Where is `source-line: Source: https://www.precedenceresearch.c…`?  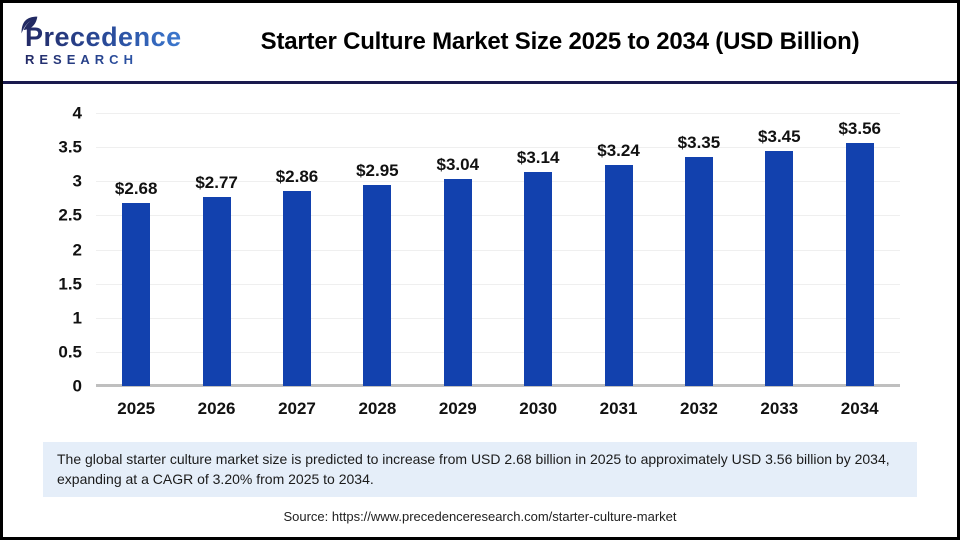
source-line: Source: https://www.precedenceresearch.c… is located at coordinates (480, 516).